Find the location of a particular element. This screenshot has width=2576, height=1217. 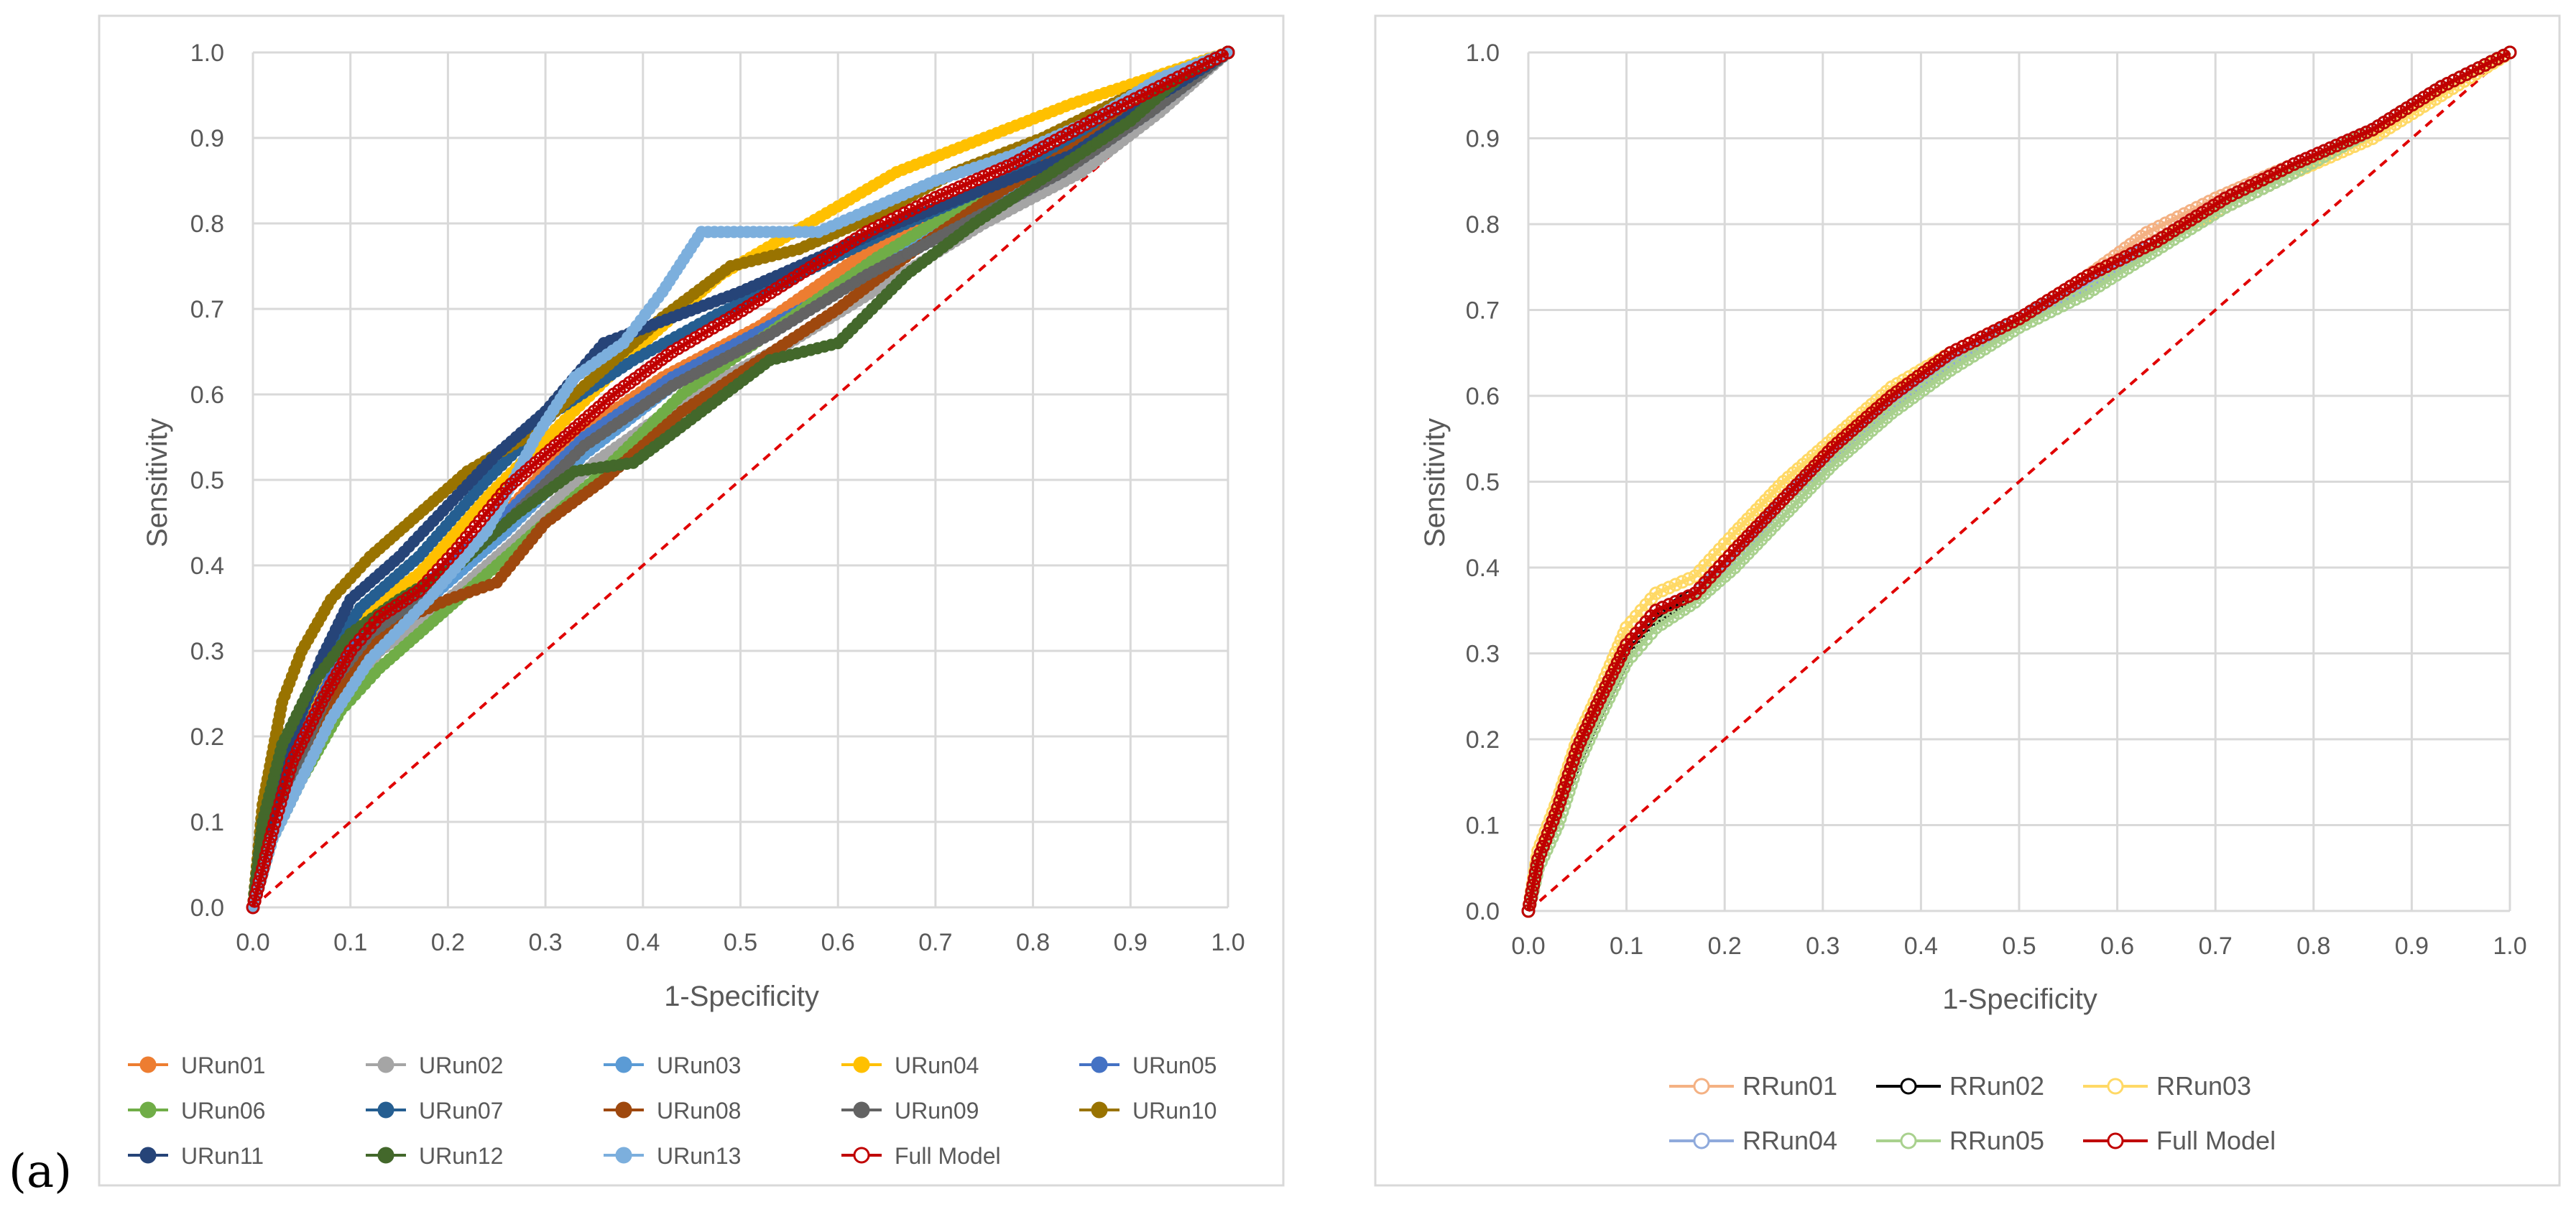

legend-label: URun08 is located at coordinates (699, 1111).